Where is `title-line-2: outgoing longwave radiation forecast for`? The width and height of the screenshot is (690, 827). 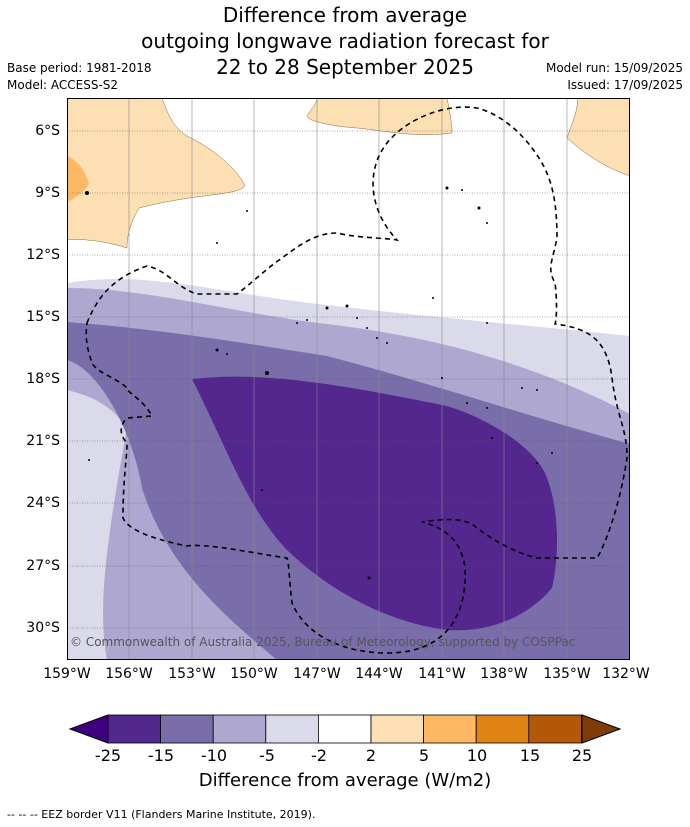 title-line-2: outgoing longwave radiation forecast for is located at coordinates (345, 41).